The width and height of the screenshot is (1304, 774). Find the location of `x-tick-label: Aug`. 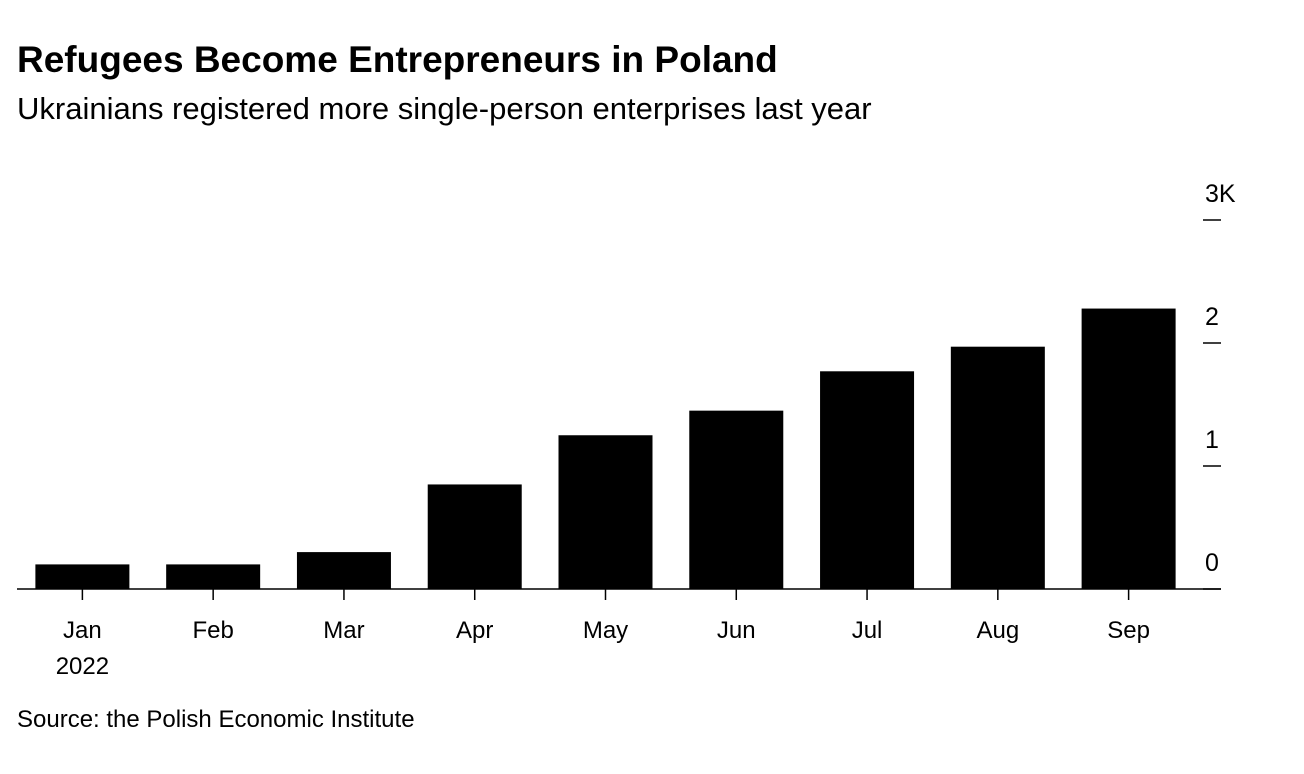

x-tick-label: Aug is located at coordinates (997, 630).